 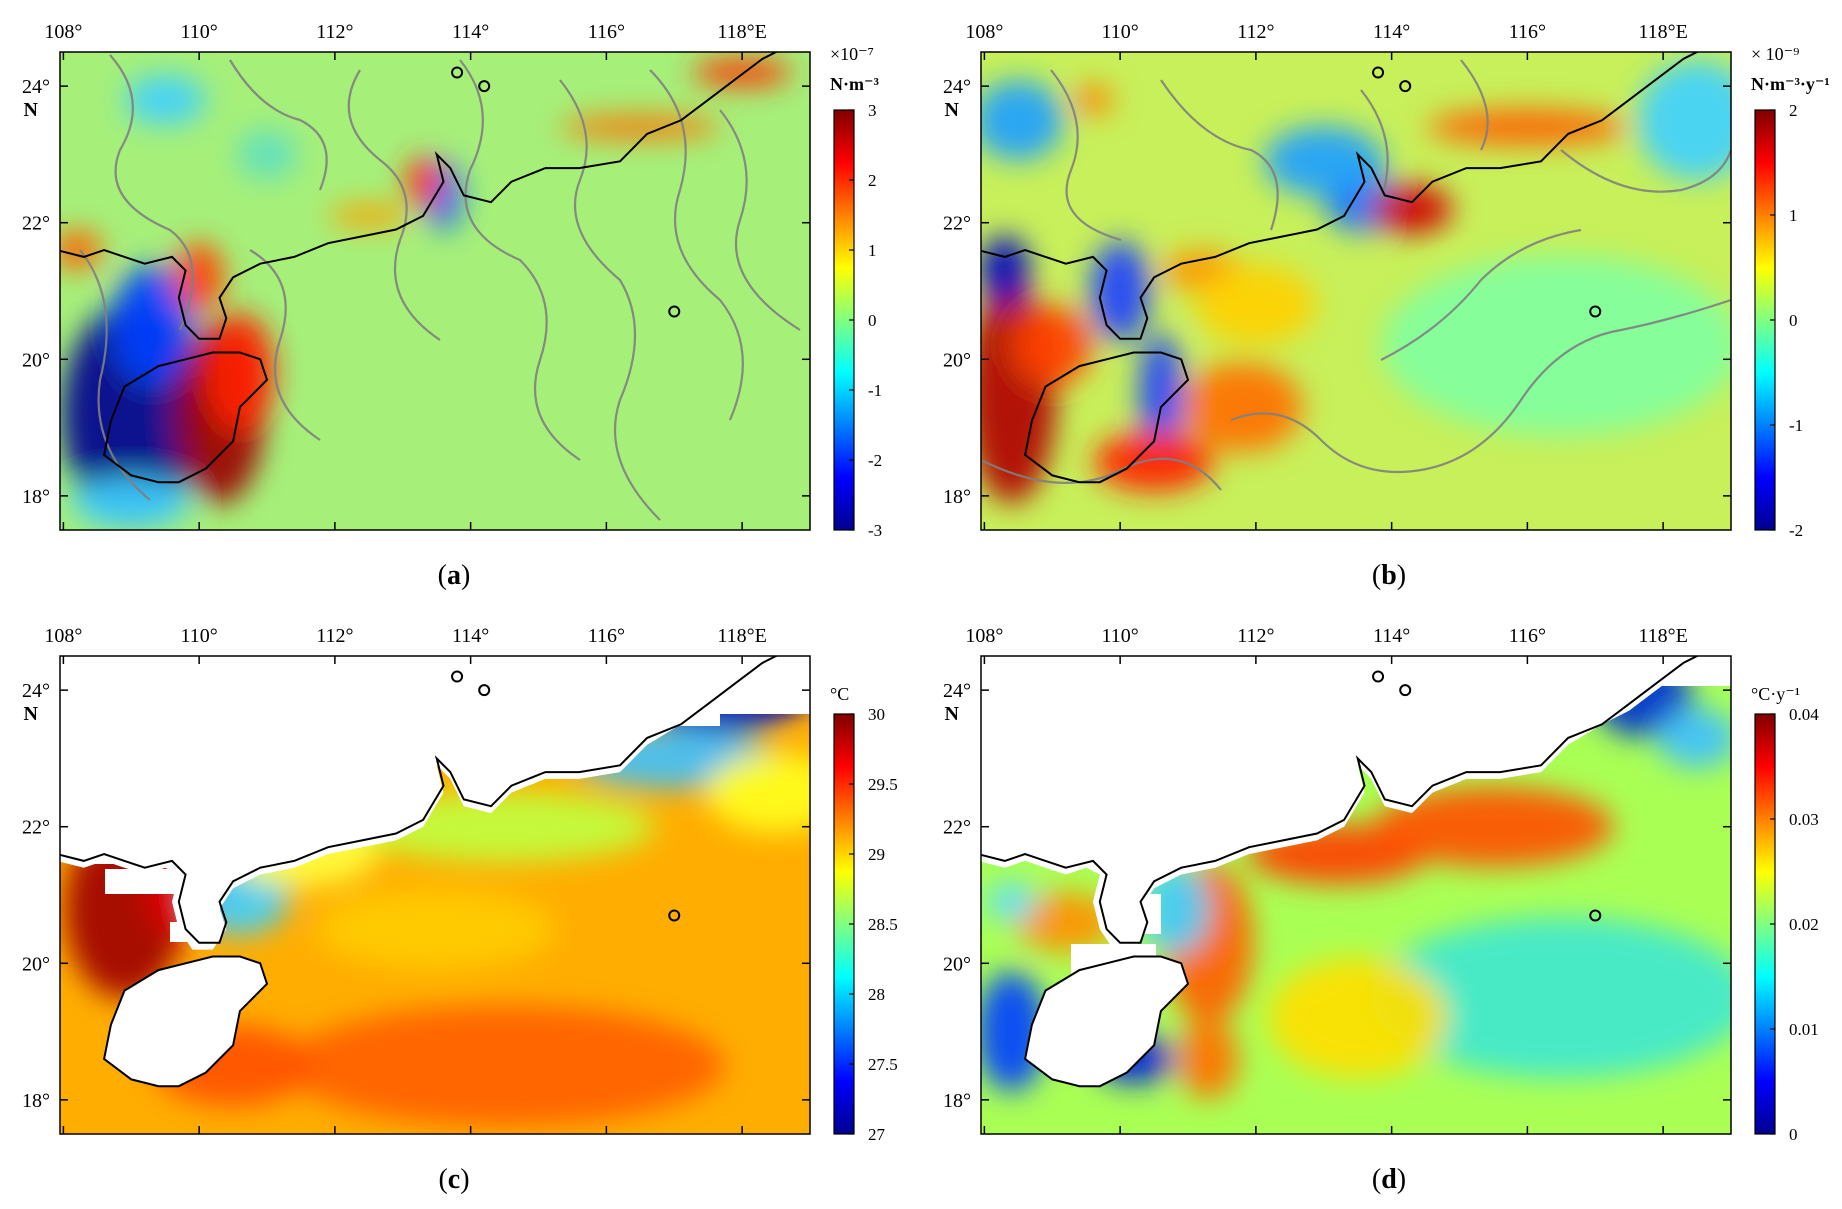 I want to click on caption-a-letter: a, so click(x=454, y=575).